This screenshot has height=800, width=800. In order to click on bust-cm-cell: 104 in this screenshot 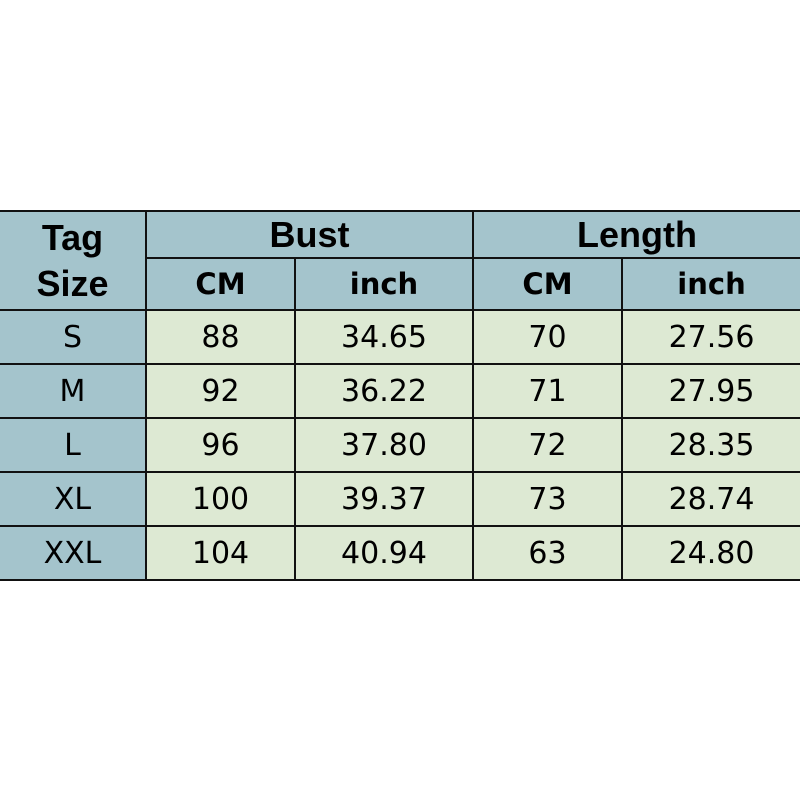, I will do `click(220, 553)`.